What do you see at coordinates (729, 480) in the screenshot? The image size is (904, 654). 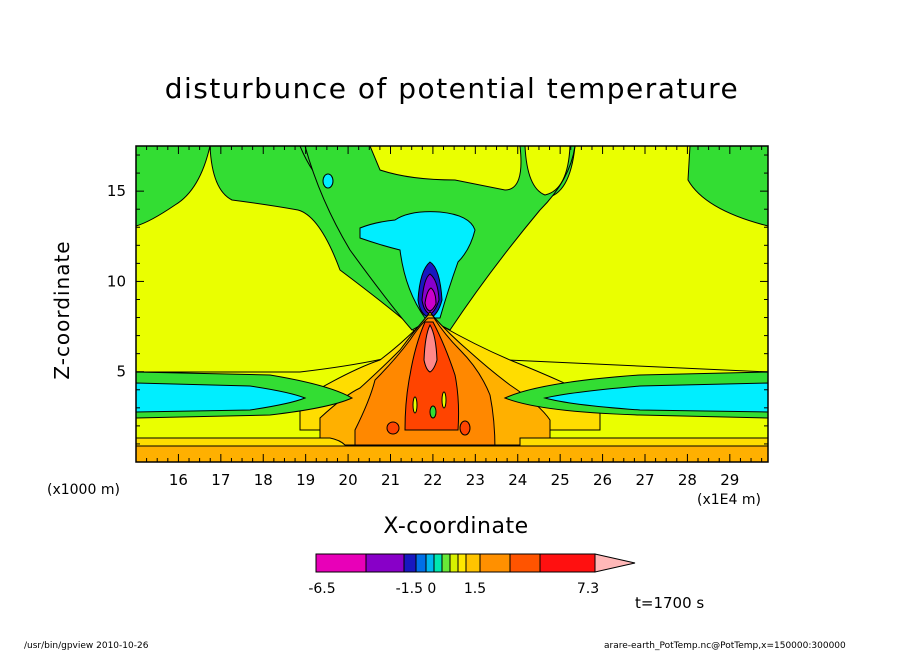 I see `x-tick-label: 29` at bounding box center [729, 480].